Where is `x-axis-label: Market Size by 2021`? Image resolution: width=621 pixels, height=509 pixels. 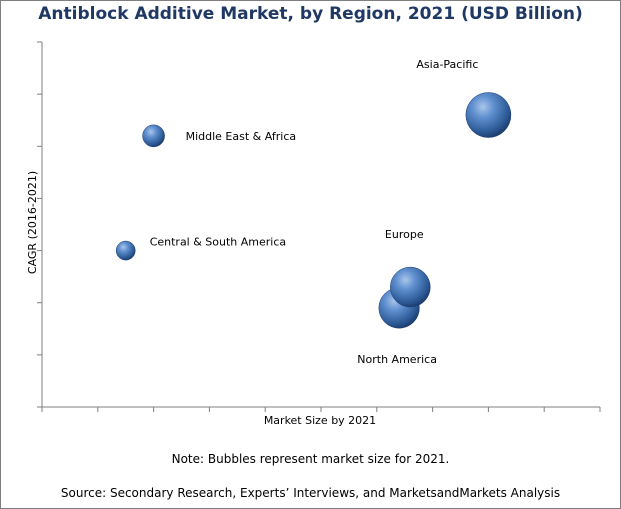 x-axis-label: Market Size by 2021 is located at coordinates (320, 420).